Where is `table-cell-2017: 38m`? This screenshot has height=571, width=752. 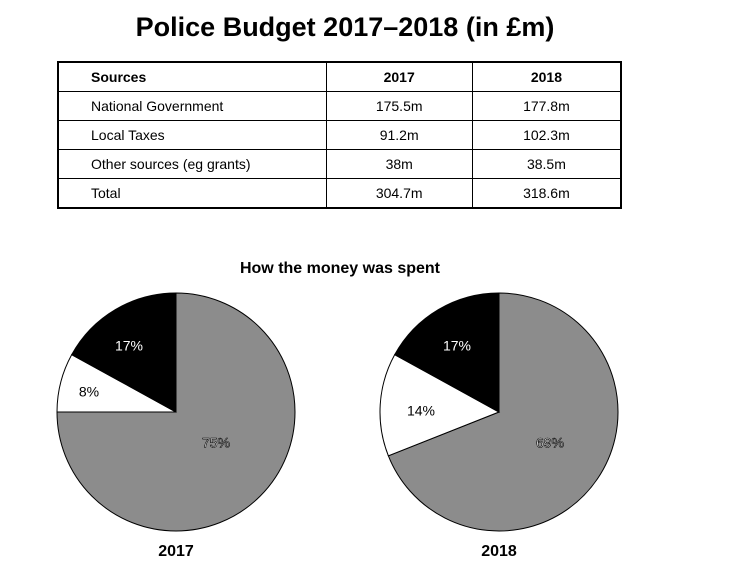 table-cell-2017: 38m is located at coordinates (399, 164).